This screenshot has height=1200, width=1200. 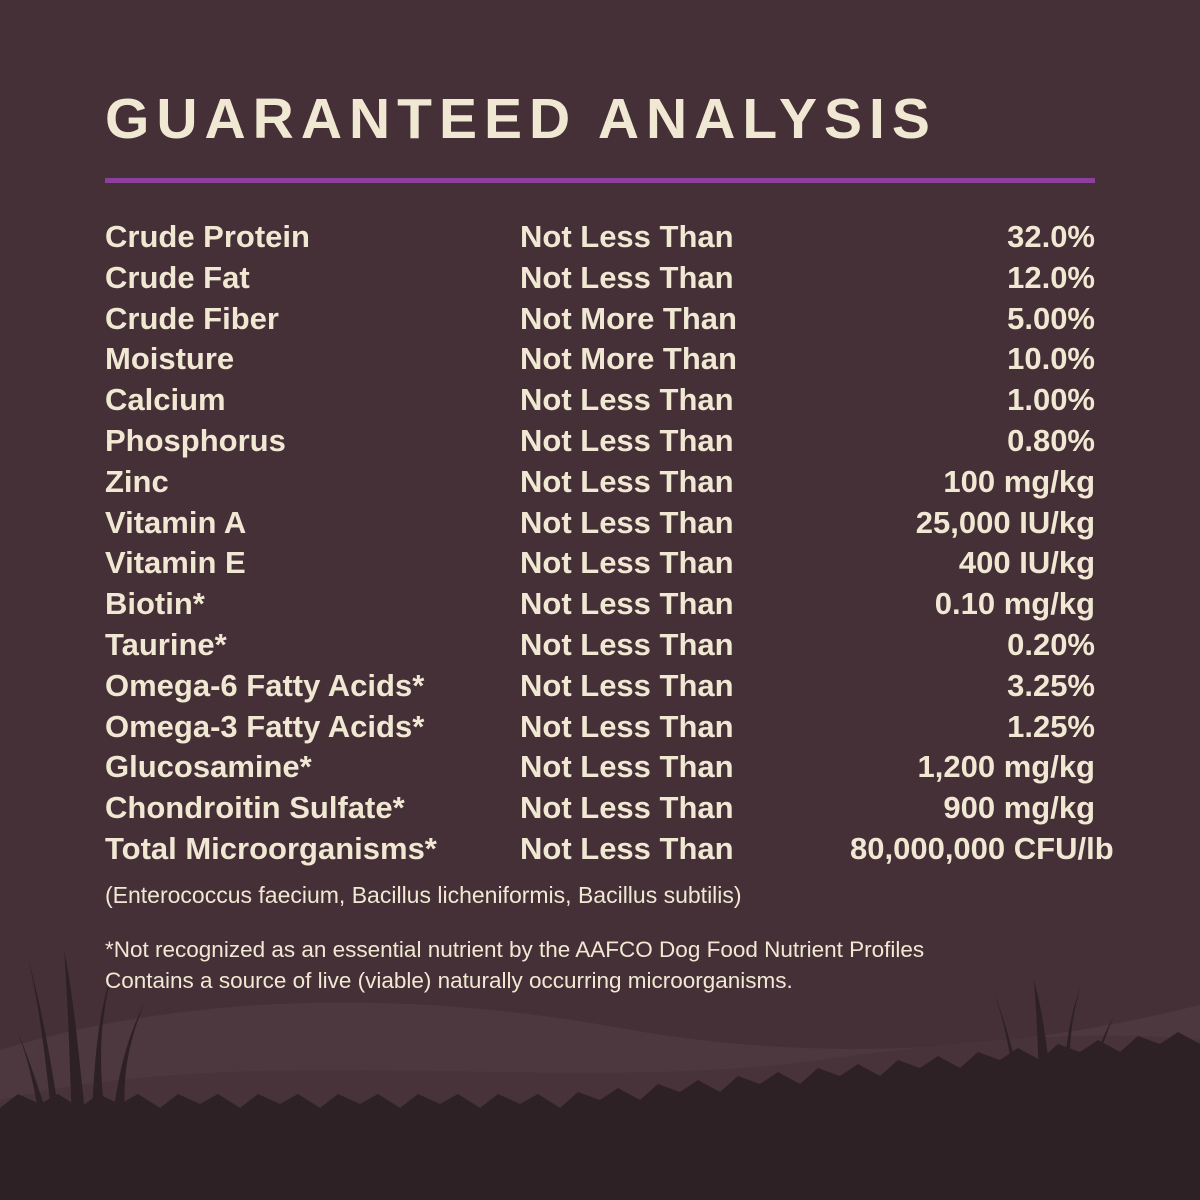 I want to click on table-row: Omega-3 Fatty Acids* Not Less Than 1.25%, so click(x=600, y=727).